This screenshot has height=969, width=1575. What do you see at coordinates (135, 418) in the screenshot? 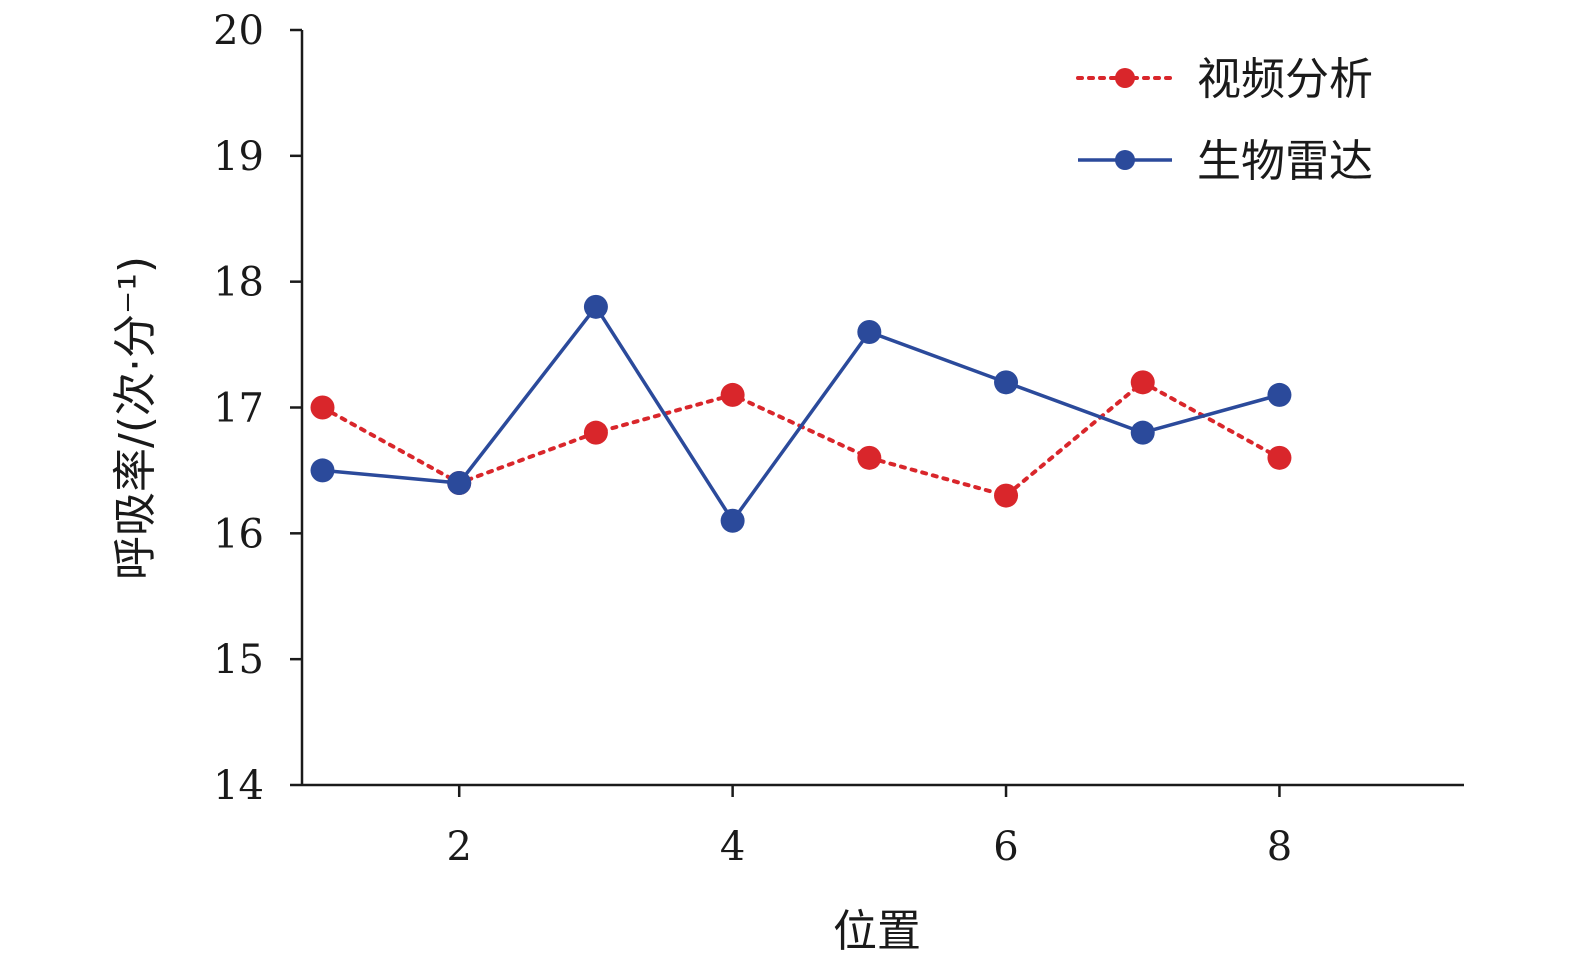
I see `y-axis-title: 呼吸率/(次·分⁻¹)` at bounding box center [135, 418].